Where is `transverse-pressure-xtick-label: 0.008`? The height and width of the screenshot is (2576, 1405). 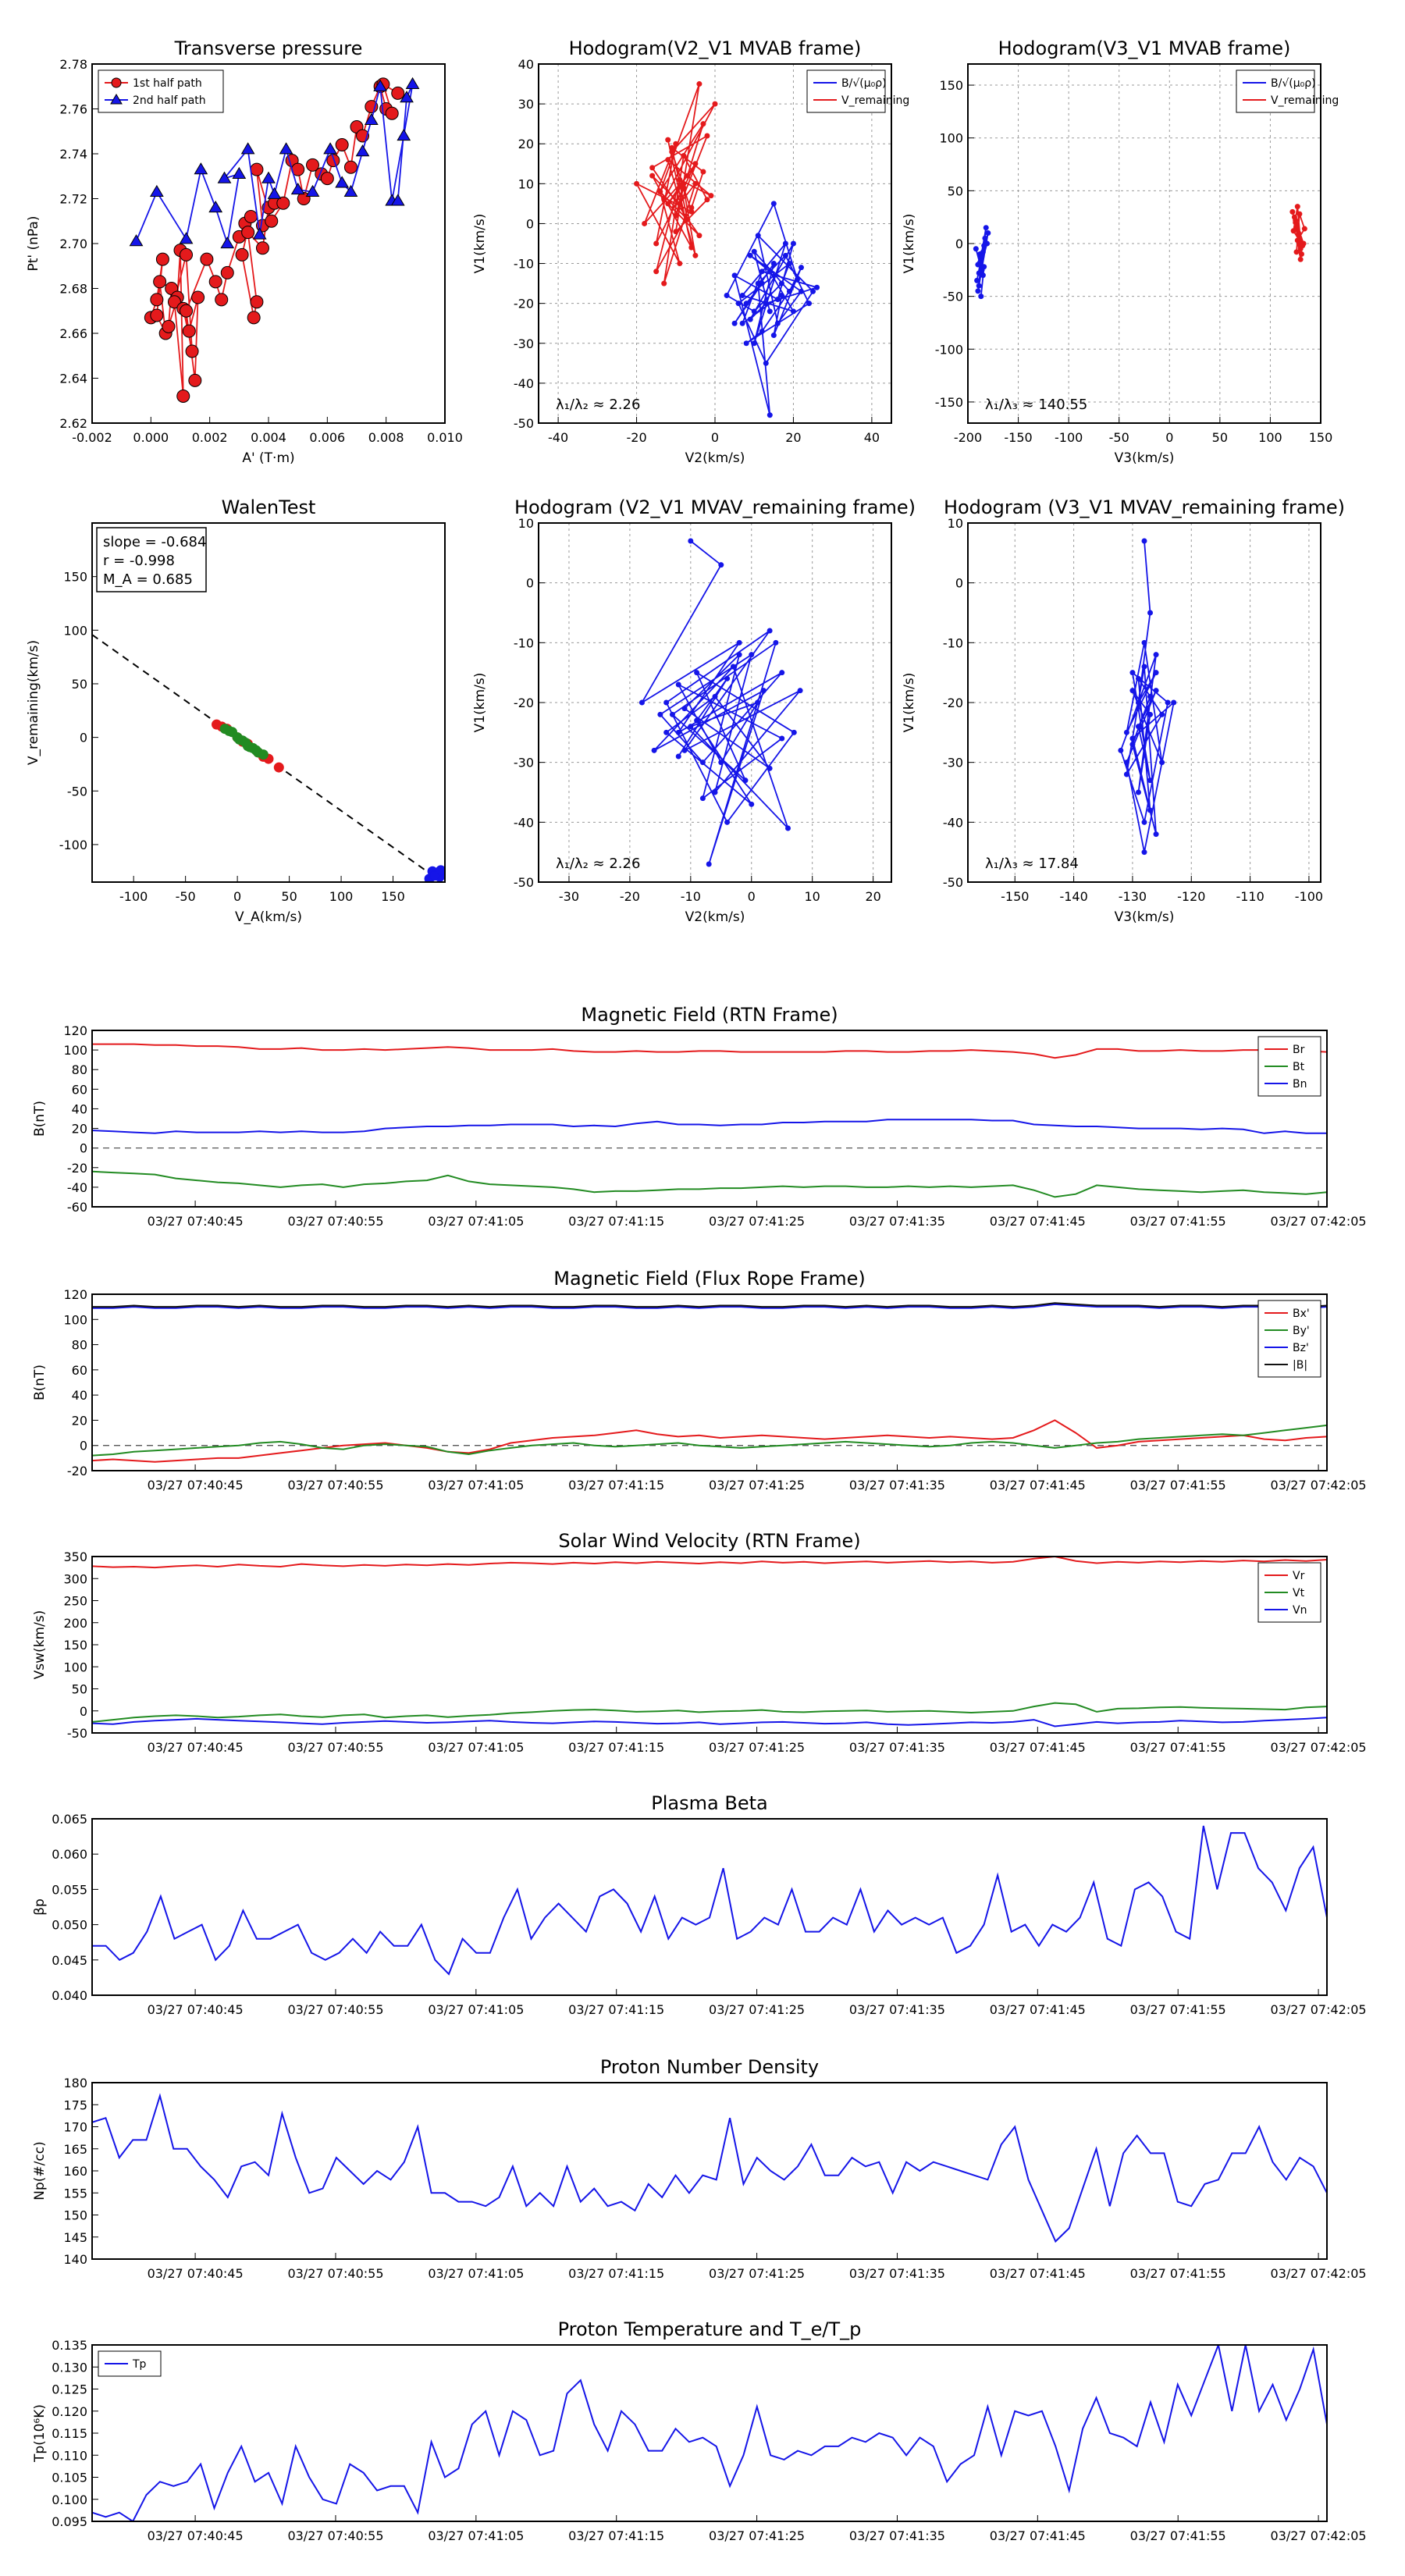
transverse-pressure-xtick-label: 0.008 is located at coordinates (386, 437).